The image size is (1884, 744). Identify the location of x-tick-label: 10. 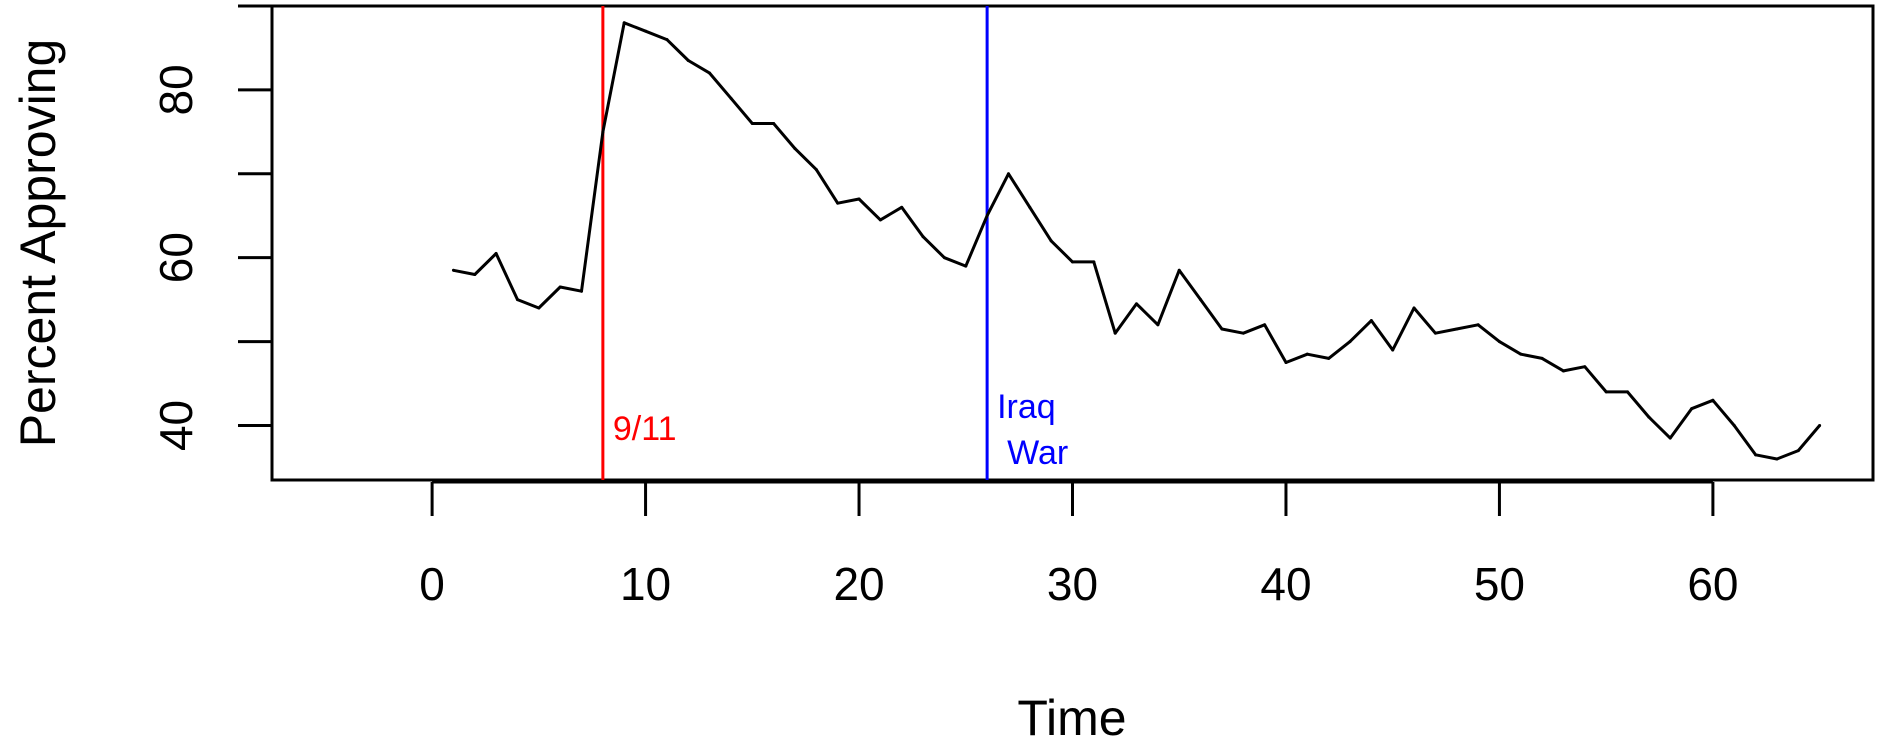
(645, 584).